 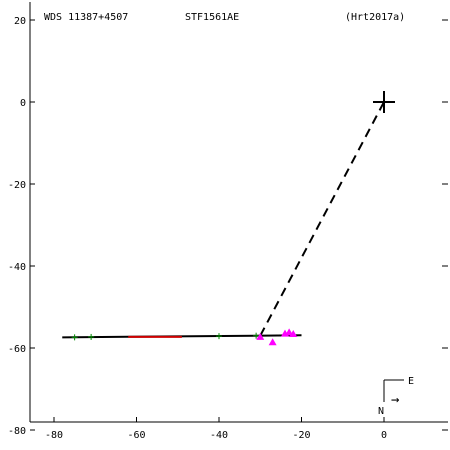 I want to click on magenta-points, so click(x=277, y=337).